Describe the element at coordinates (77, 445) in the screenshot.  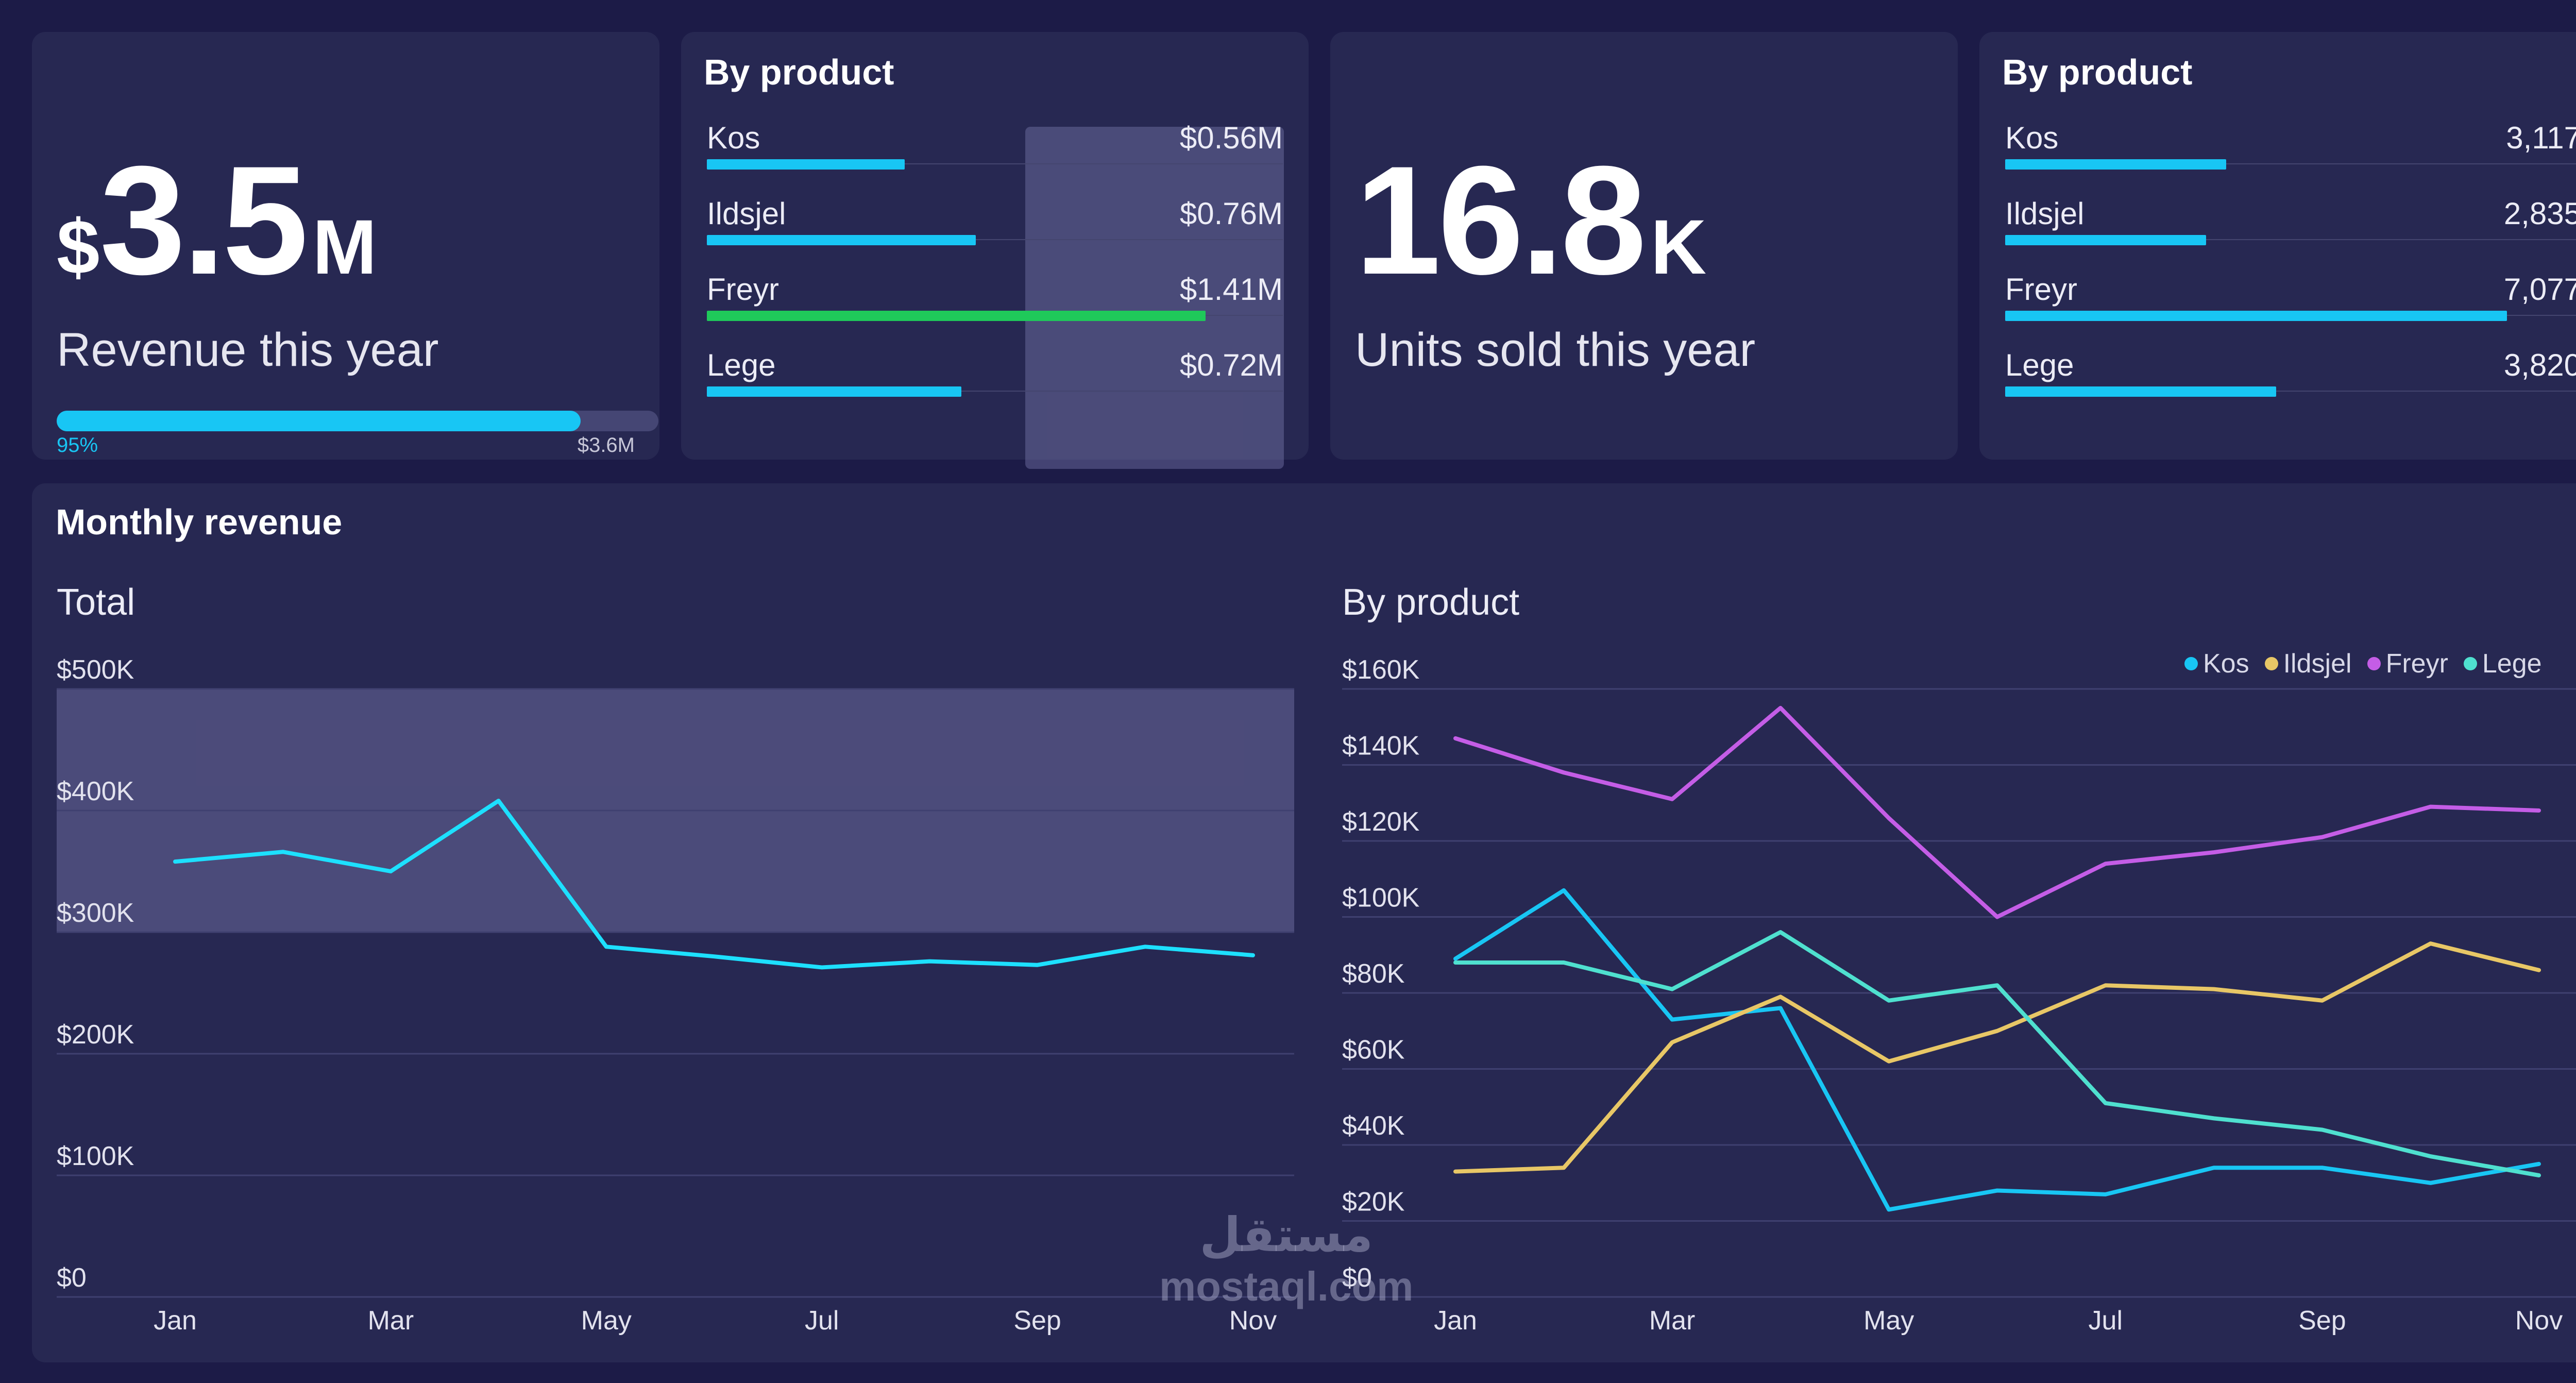
I see `revenue-progress-percent: 95%` at that location.